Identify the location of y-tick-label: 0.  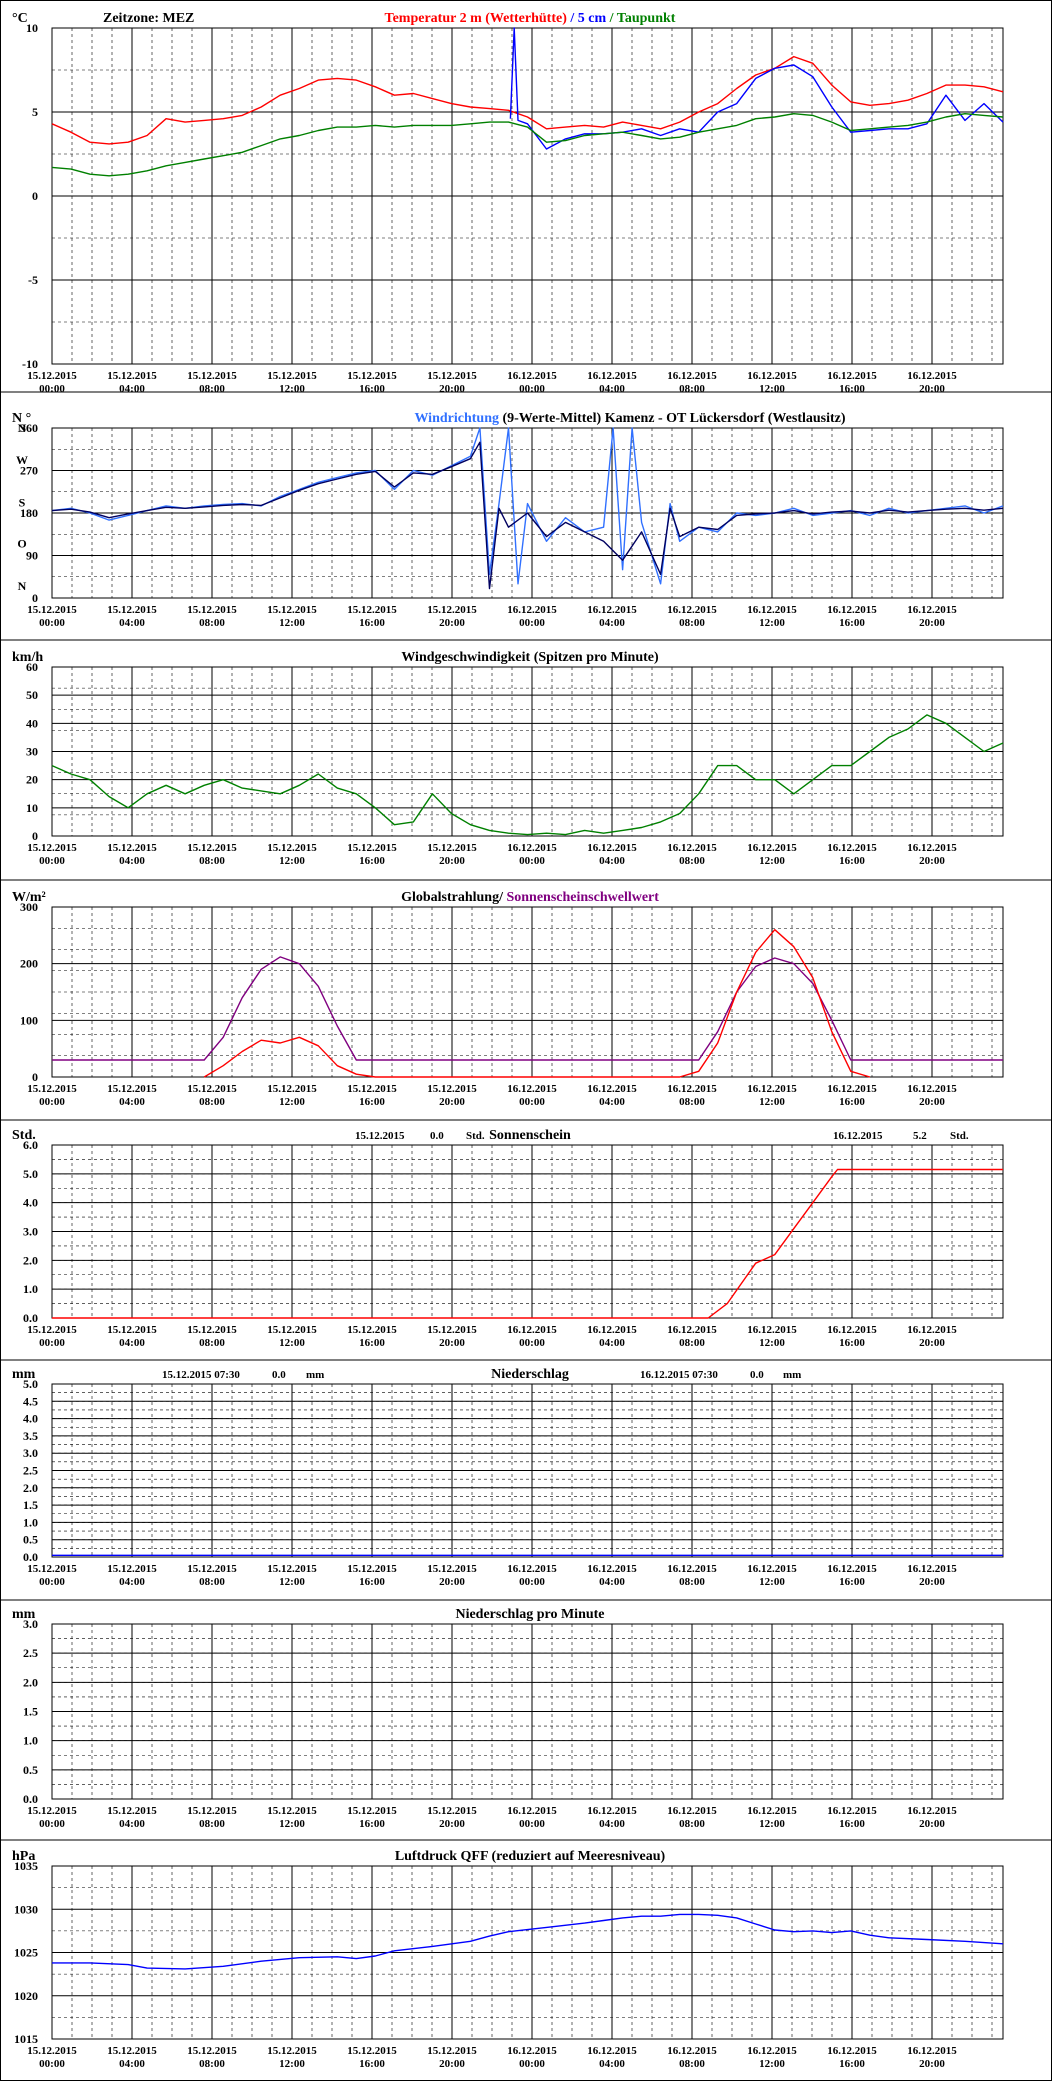
(35, 836).